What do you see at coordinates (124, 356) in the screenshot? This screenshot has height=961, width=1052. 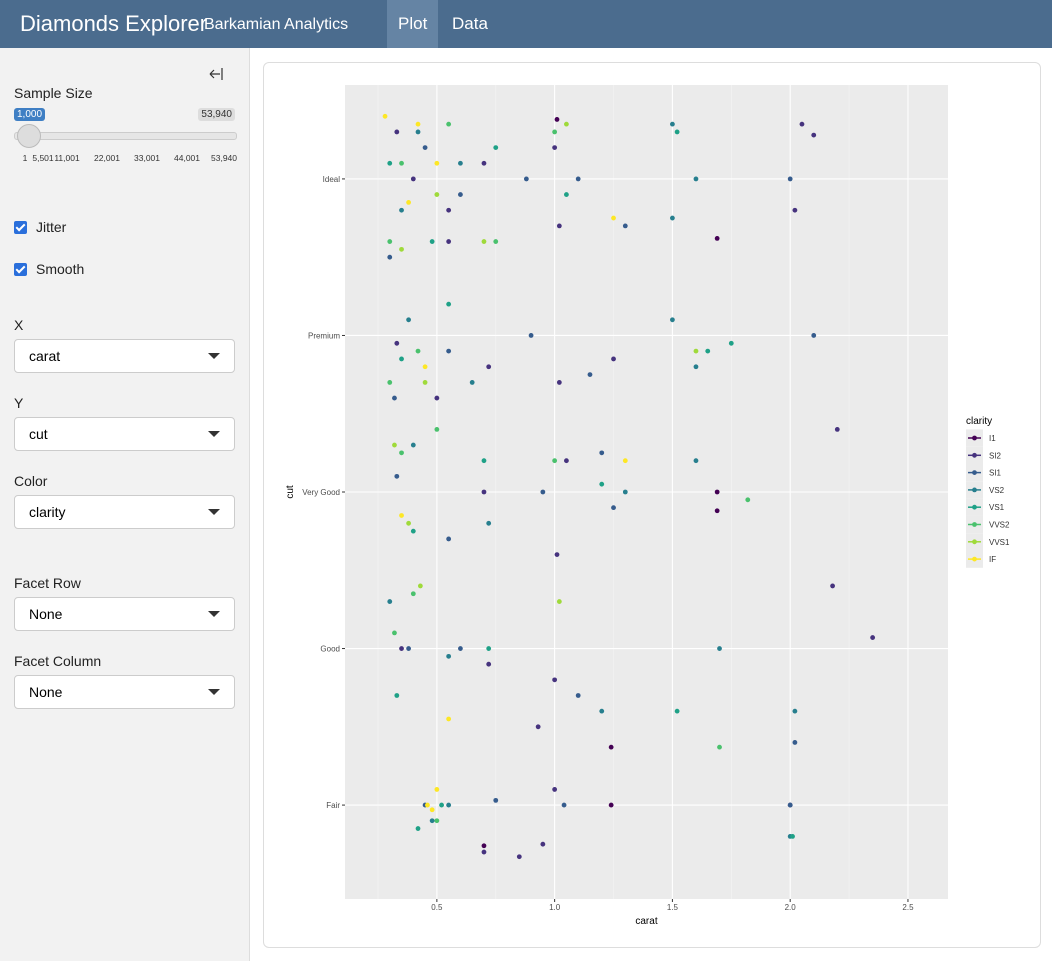 I see `select: carat` at bounding box center [124, 356].